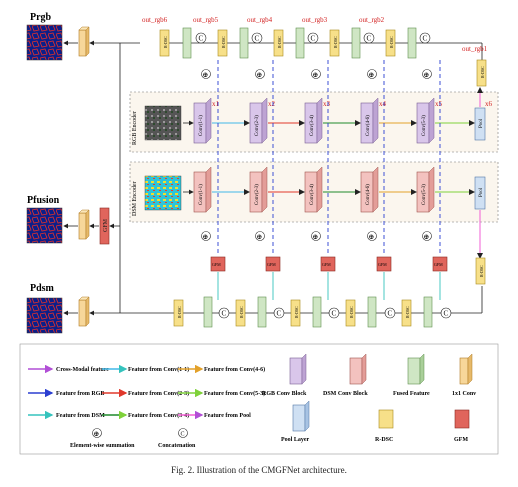  Describe the element at coordinates (84, 224) in the screenshot. I see `conv1x1-fusion-out` at that location.